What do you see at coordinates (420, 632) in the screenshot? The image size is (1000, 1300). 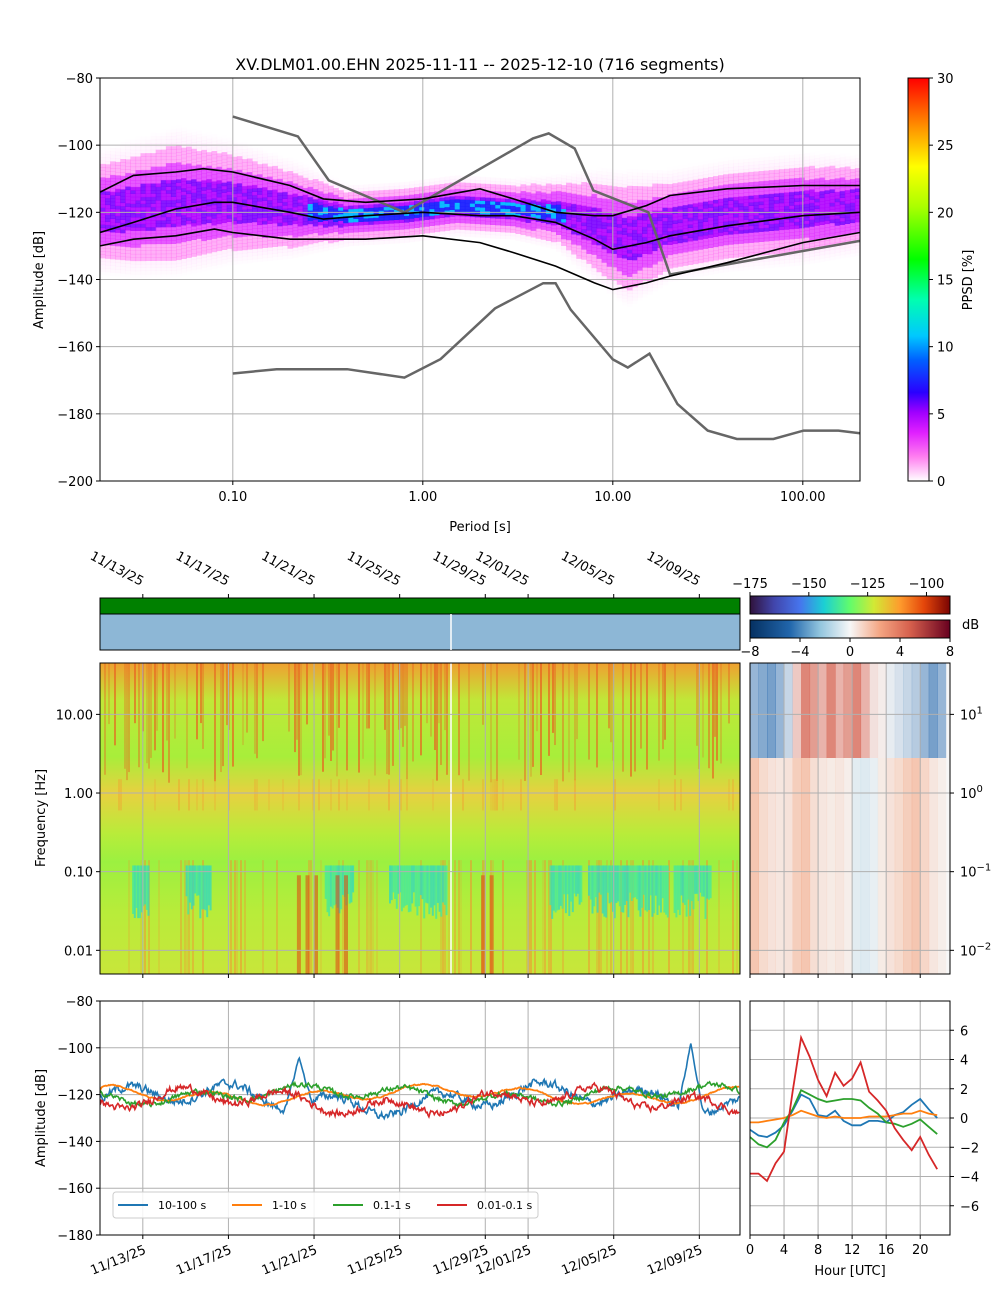 I see `gap-panel` at bounding box center [420, 632].